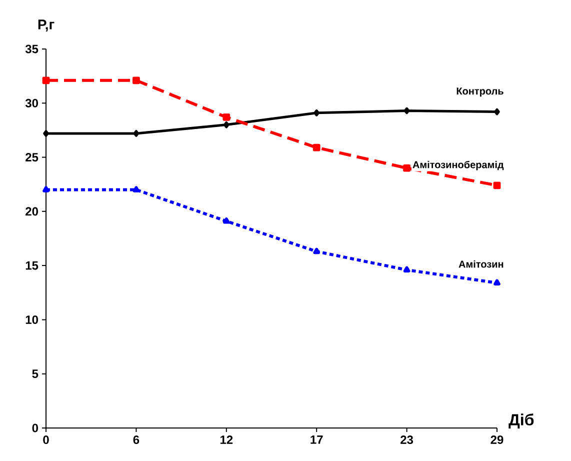 This screenshot has height=461, width=571. What do you see at coordinates (497, 440) in the screenshot?
I see `x-tick-label: 29` at bounding box center [497, 440].